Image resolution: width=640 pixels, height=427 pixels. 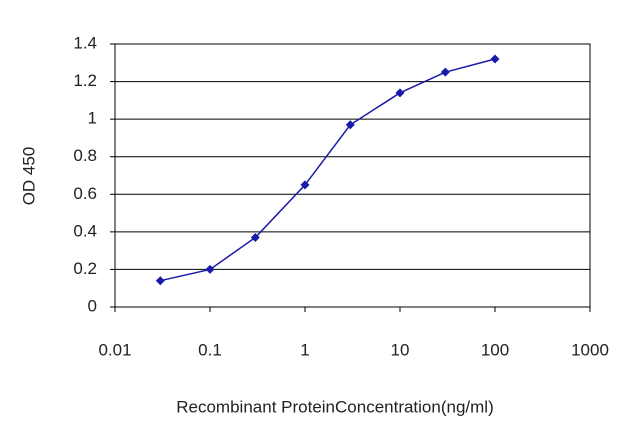 I want to click on x-tick-label: 1000, so click(x=590, y=349).